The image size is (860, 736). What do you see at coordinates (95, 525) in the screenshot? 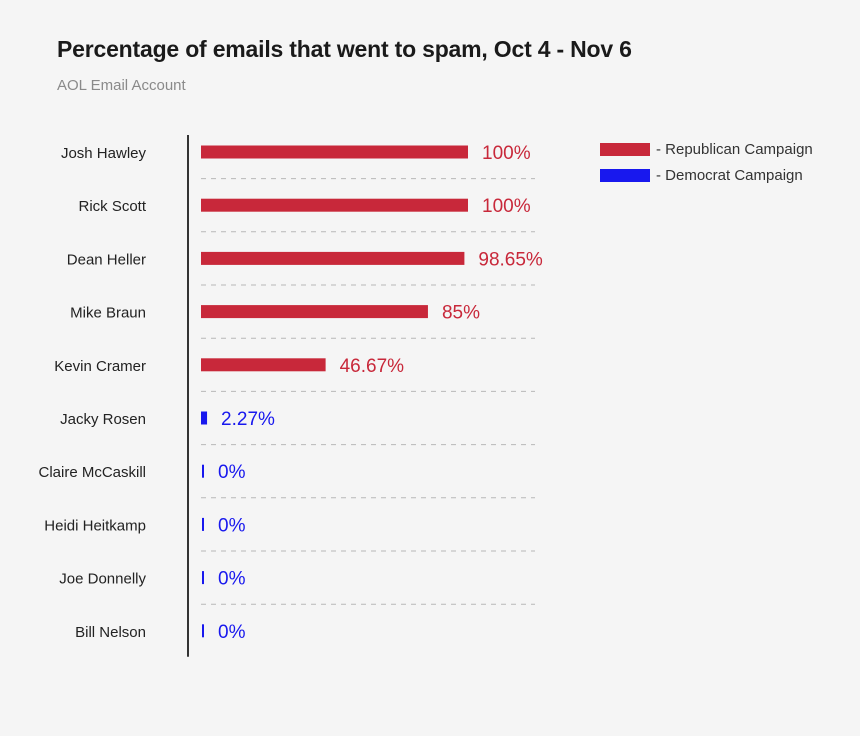
I see `category-label: Heidi Heitkamp` at bounding box center [95, 525].